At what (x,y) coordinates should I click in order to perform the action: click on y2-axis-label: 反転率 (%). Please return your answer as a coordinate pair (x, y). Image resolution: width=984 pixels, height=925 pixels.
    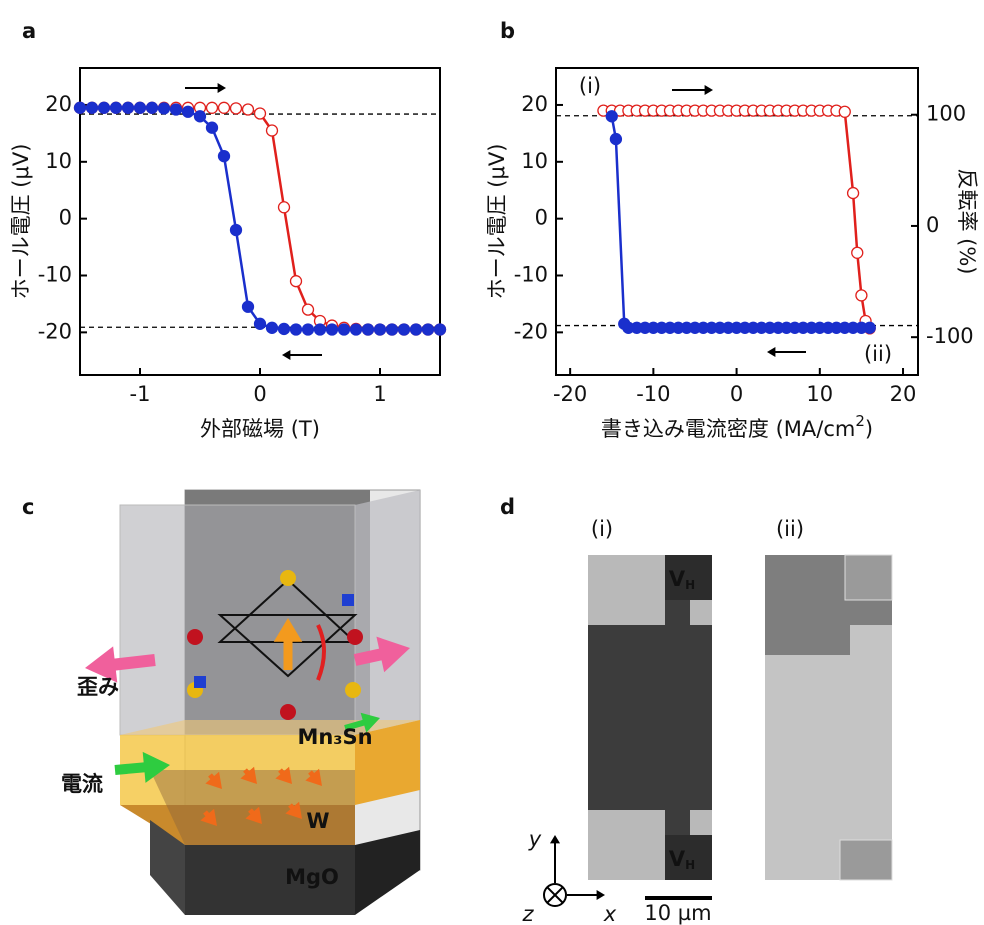
    Looking at the image, I should click on (967, 221).